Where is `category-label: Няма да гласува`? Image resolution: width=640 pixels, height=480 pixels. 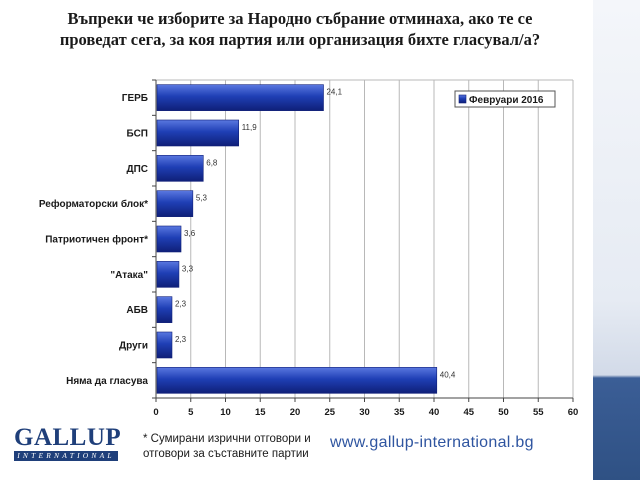 category-label: Няма да гласува is located at coordinates (107, 381).